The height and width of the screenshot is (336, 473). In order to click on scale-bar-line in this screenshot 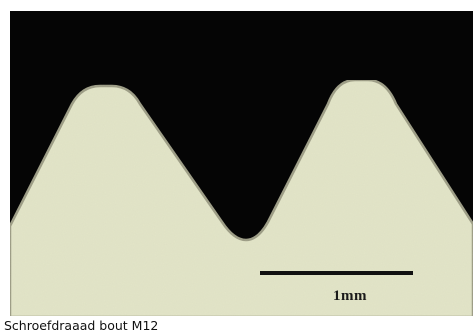, I will do `click(336, 273)`.